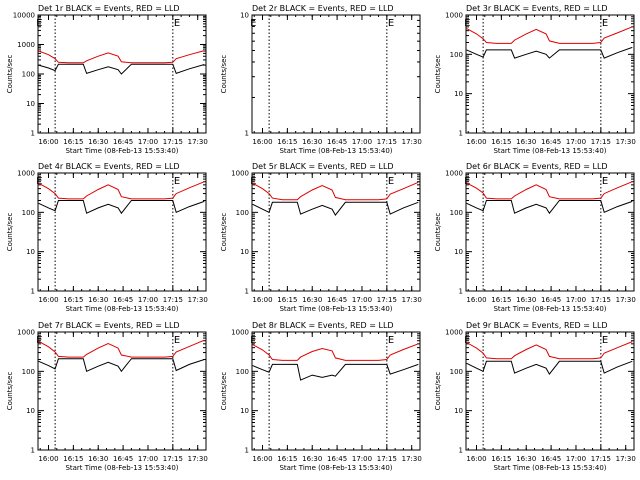 The image size is (640, 480). What do you see at coordinates (537, 325) in the screenshot?
I see `chart-title: Det 9r BLACK = Events, RED = LLD` at bounding box center [537, 325].